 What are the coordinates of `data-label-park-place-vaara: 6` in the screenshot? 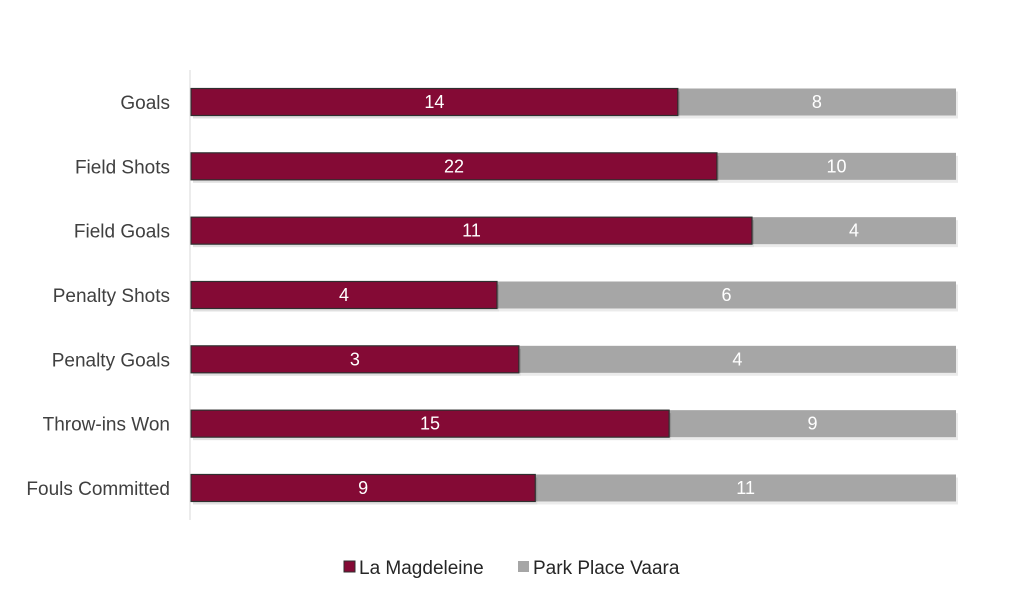 It's located at (726, 295).